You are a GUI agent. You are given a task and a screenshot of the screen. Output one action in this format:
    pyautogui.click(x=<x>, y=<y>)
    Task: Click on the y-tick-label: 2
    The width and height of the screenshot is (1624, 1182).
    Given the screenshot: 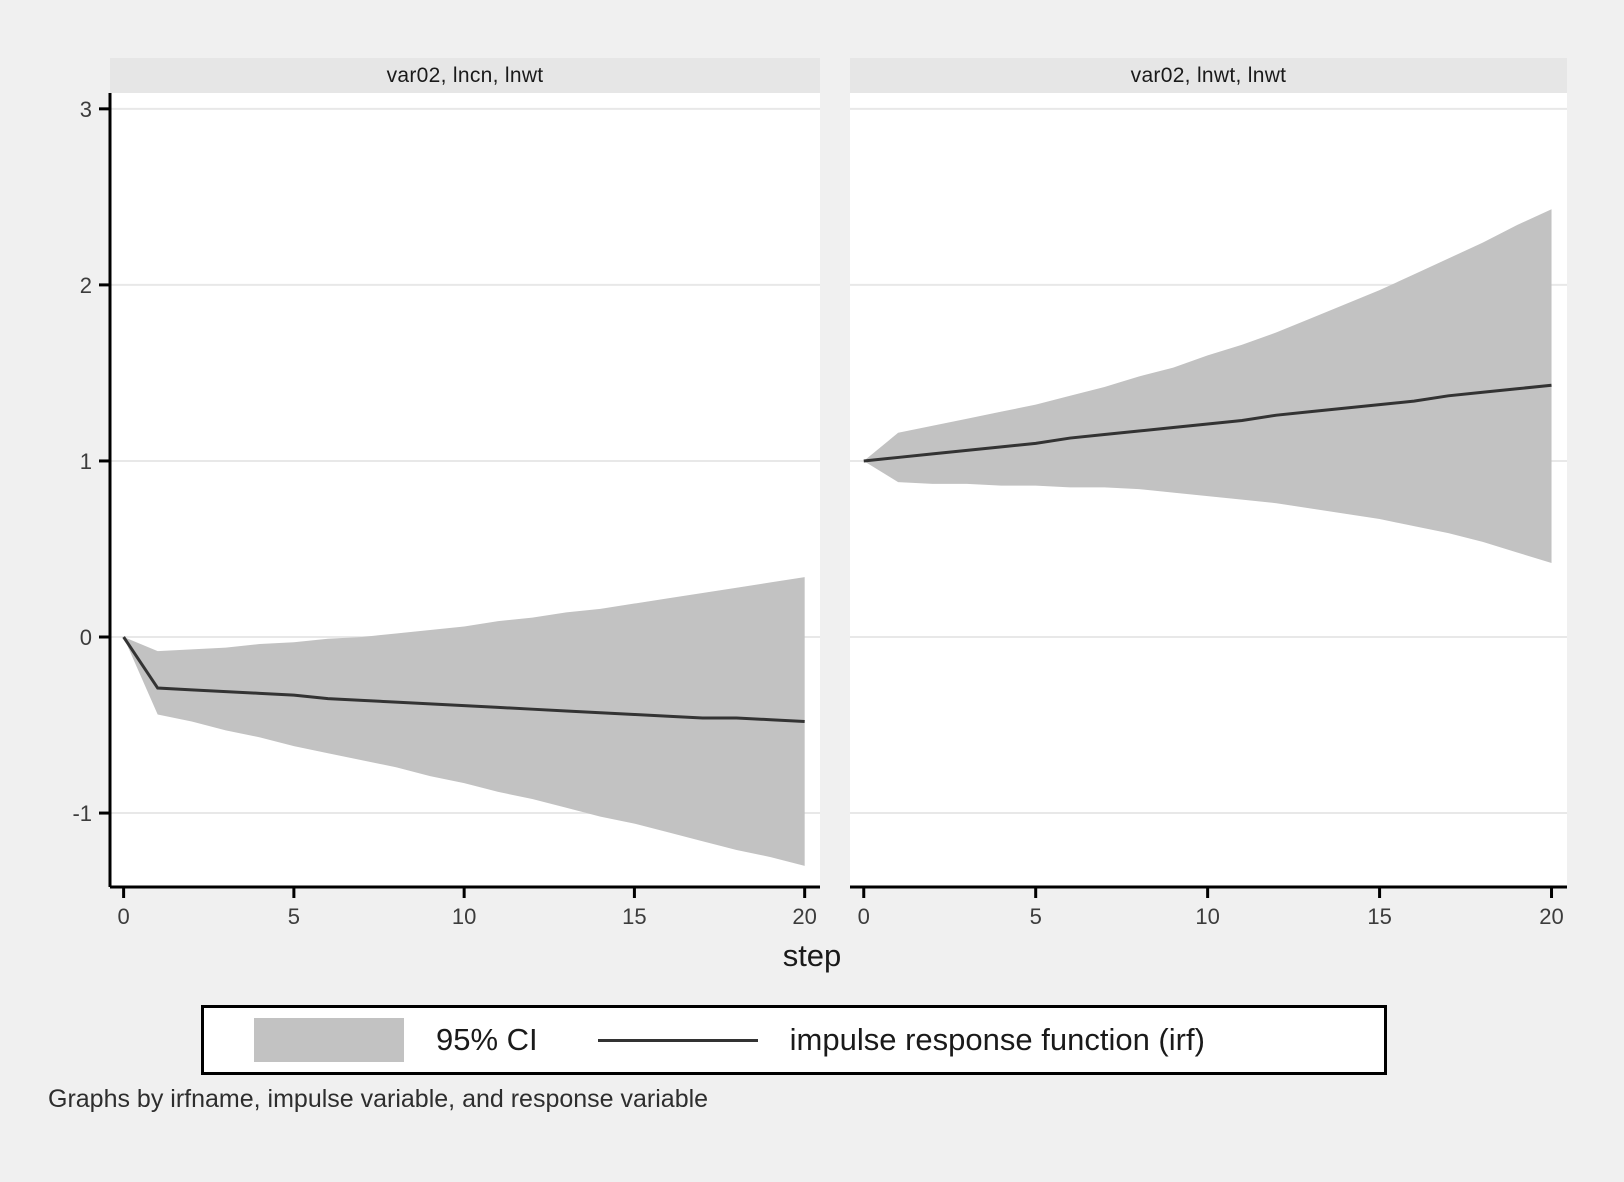 What is the action you would take?
    pyautogui.click(x=86, y=285)
    